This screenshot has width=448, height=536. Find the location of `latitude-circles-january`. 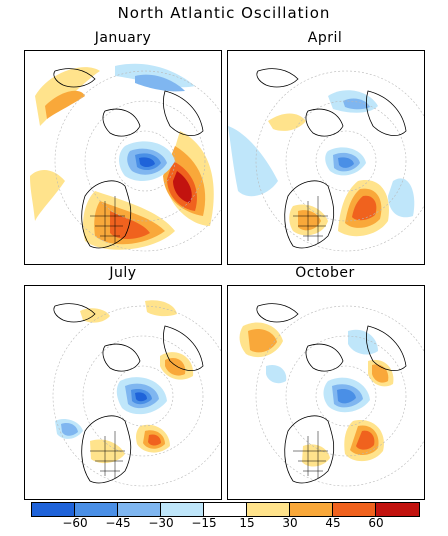

latitude-circles-january is located at coordinates (137, 161).